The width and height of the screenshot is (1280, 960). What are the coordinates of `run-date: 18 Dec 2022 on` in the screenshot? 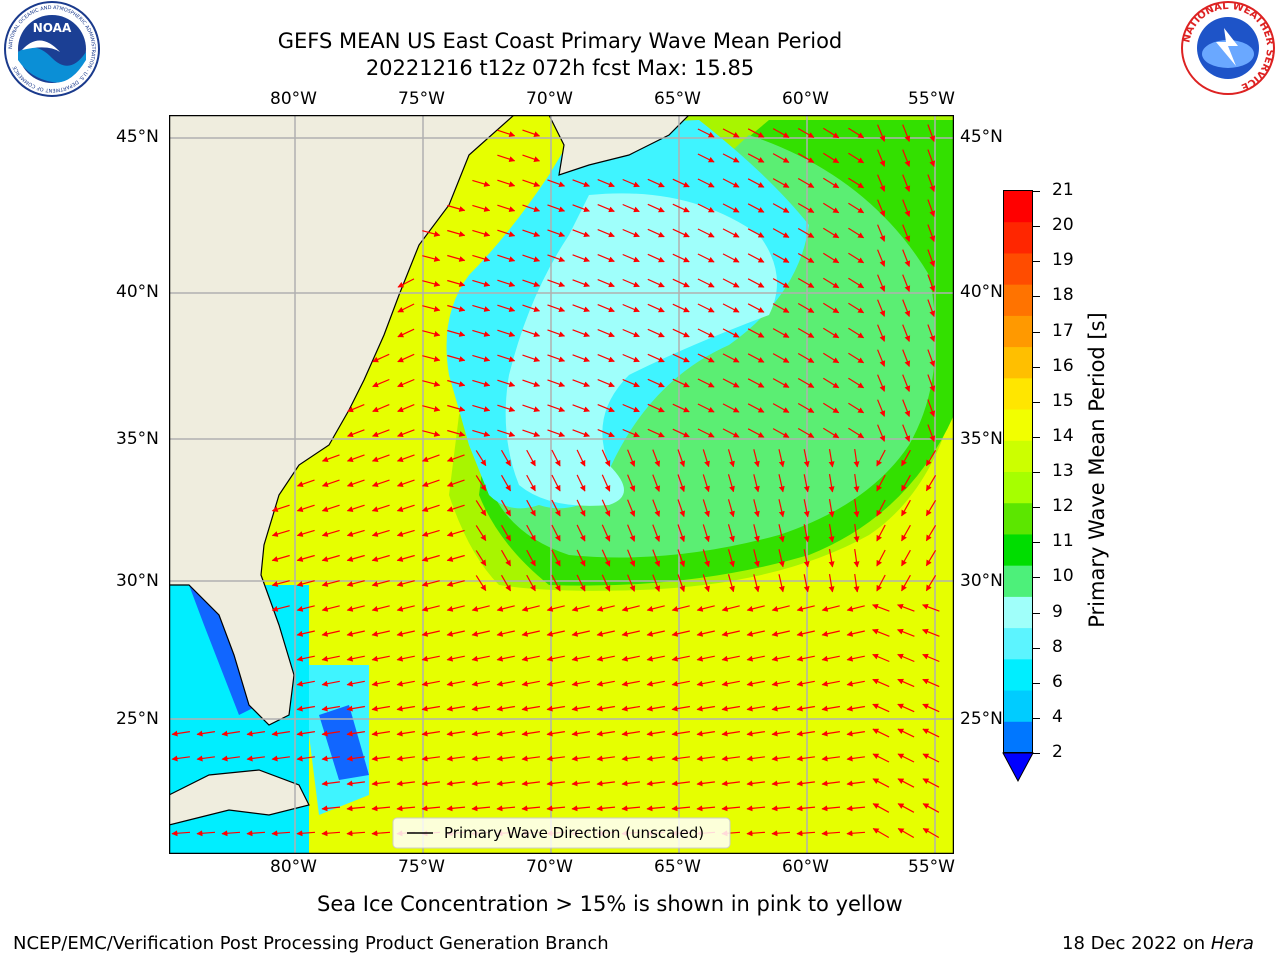 It's located at (1136, 943).